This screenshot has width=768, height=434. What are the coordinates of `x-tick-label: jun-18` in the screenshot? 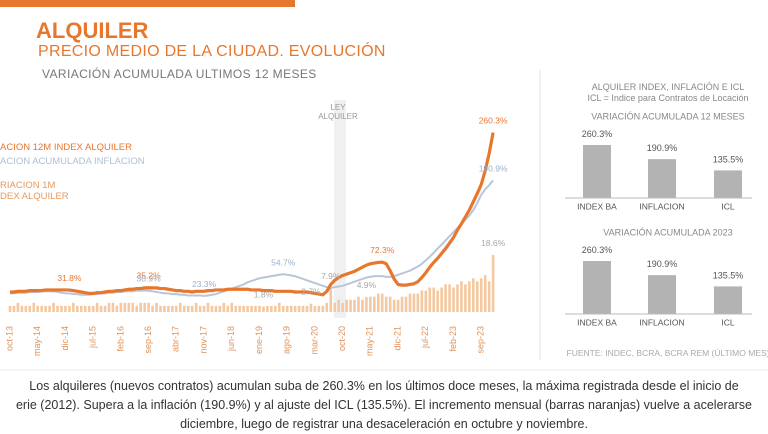 It's located at (231, 339).